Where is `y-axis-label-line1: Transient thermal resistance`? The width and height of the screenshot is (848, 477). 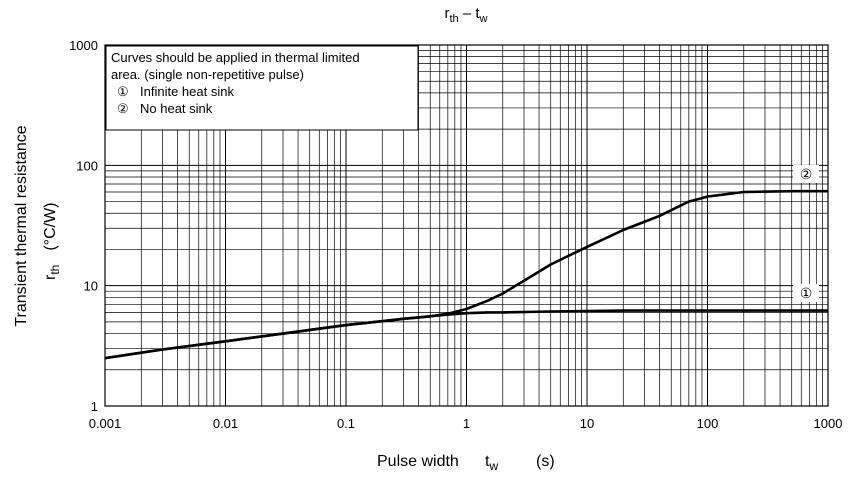 y-axis-label-line1: Transient thermal resistance is located at coordinates (21, 225).